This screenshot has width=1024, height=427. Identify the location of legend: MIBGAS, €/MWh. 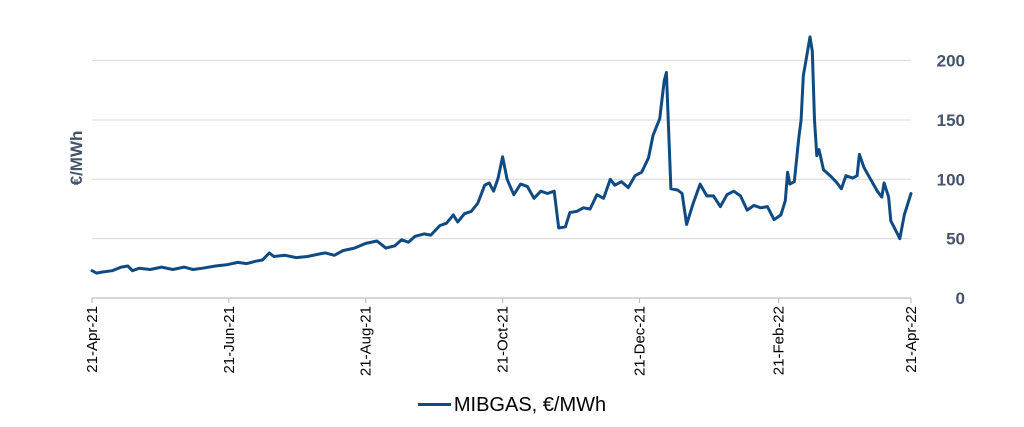
(512, 405).